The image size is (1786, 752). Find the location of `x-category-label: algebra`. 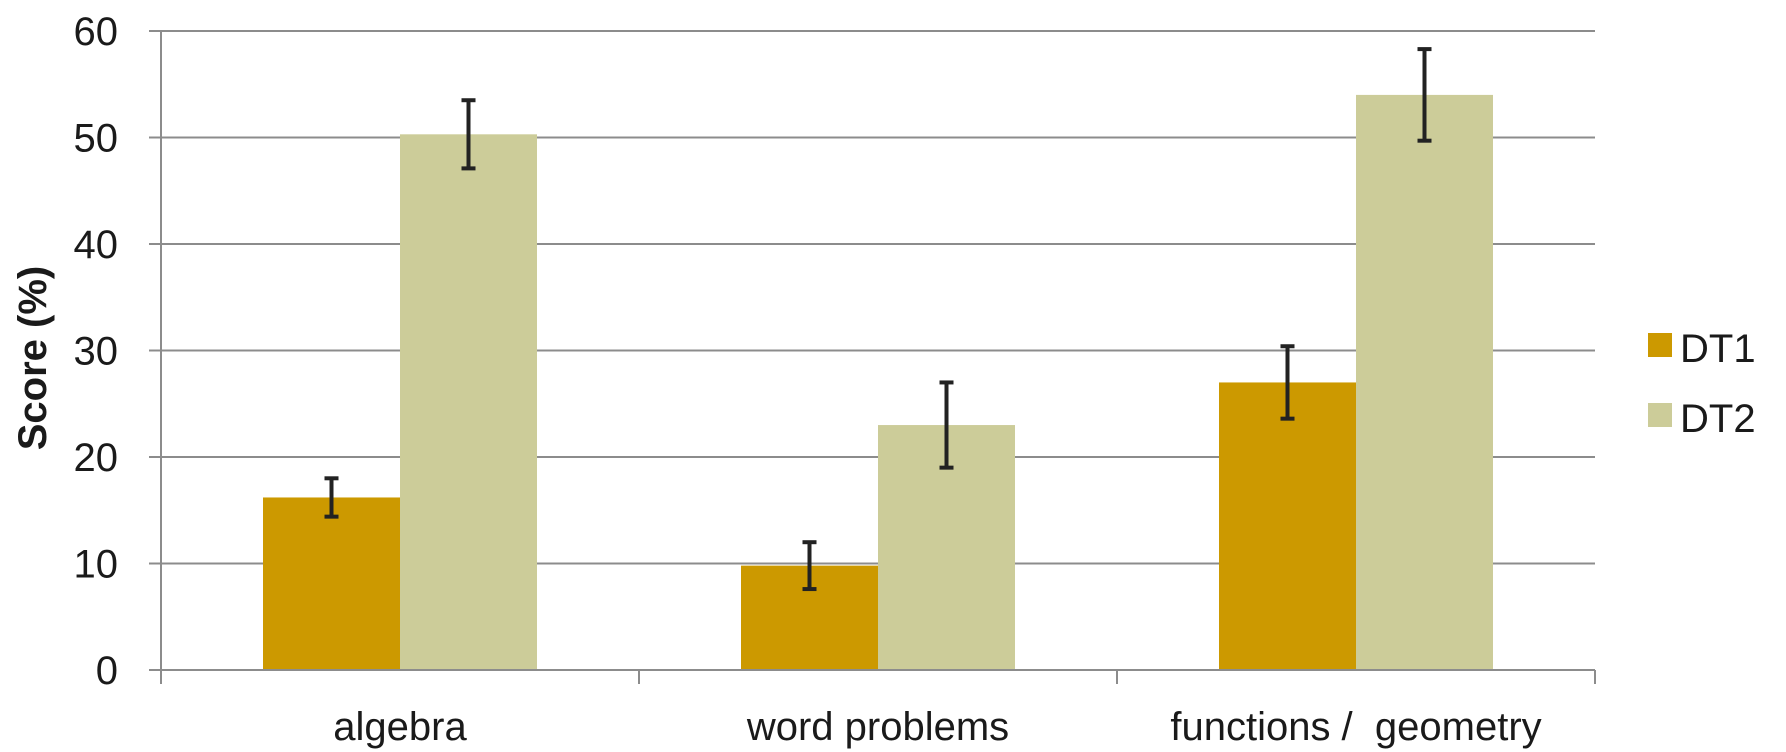

x-category-label: algebra is located at coordinates (400, 727).